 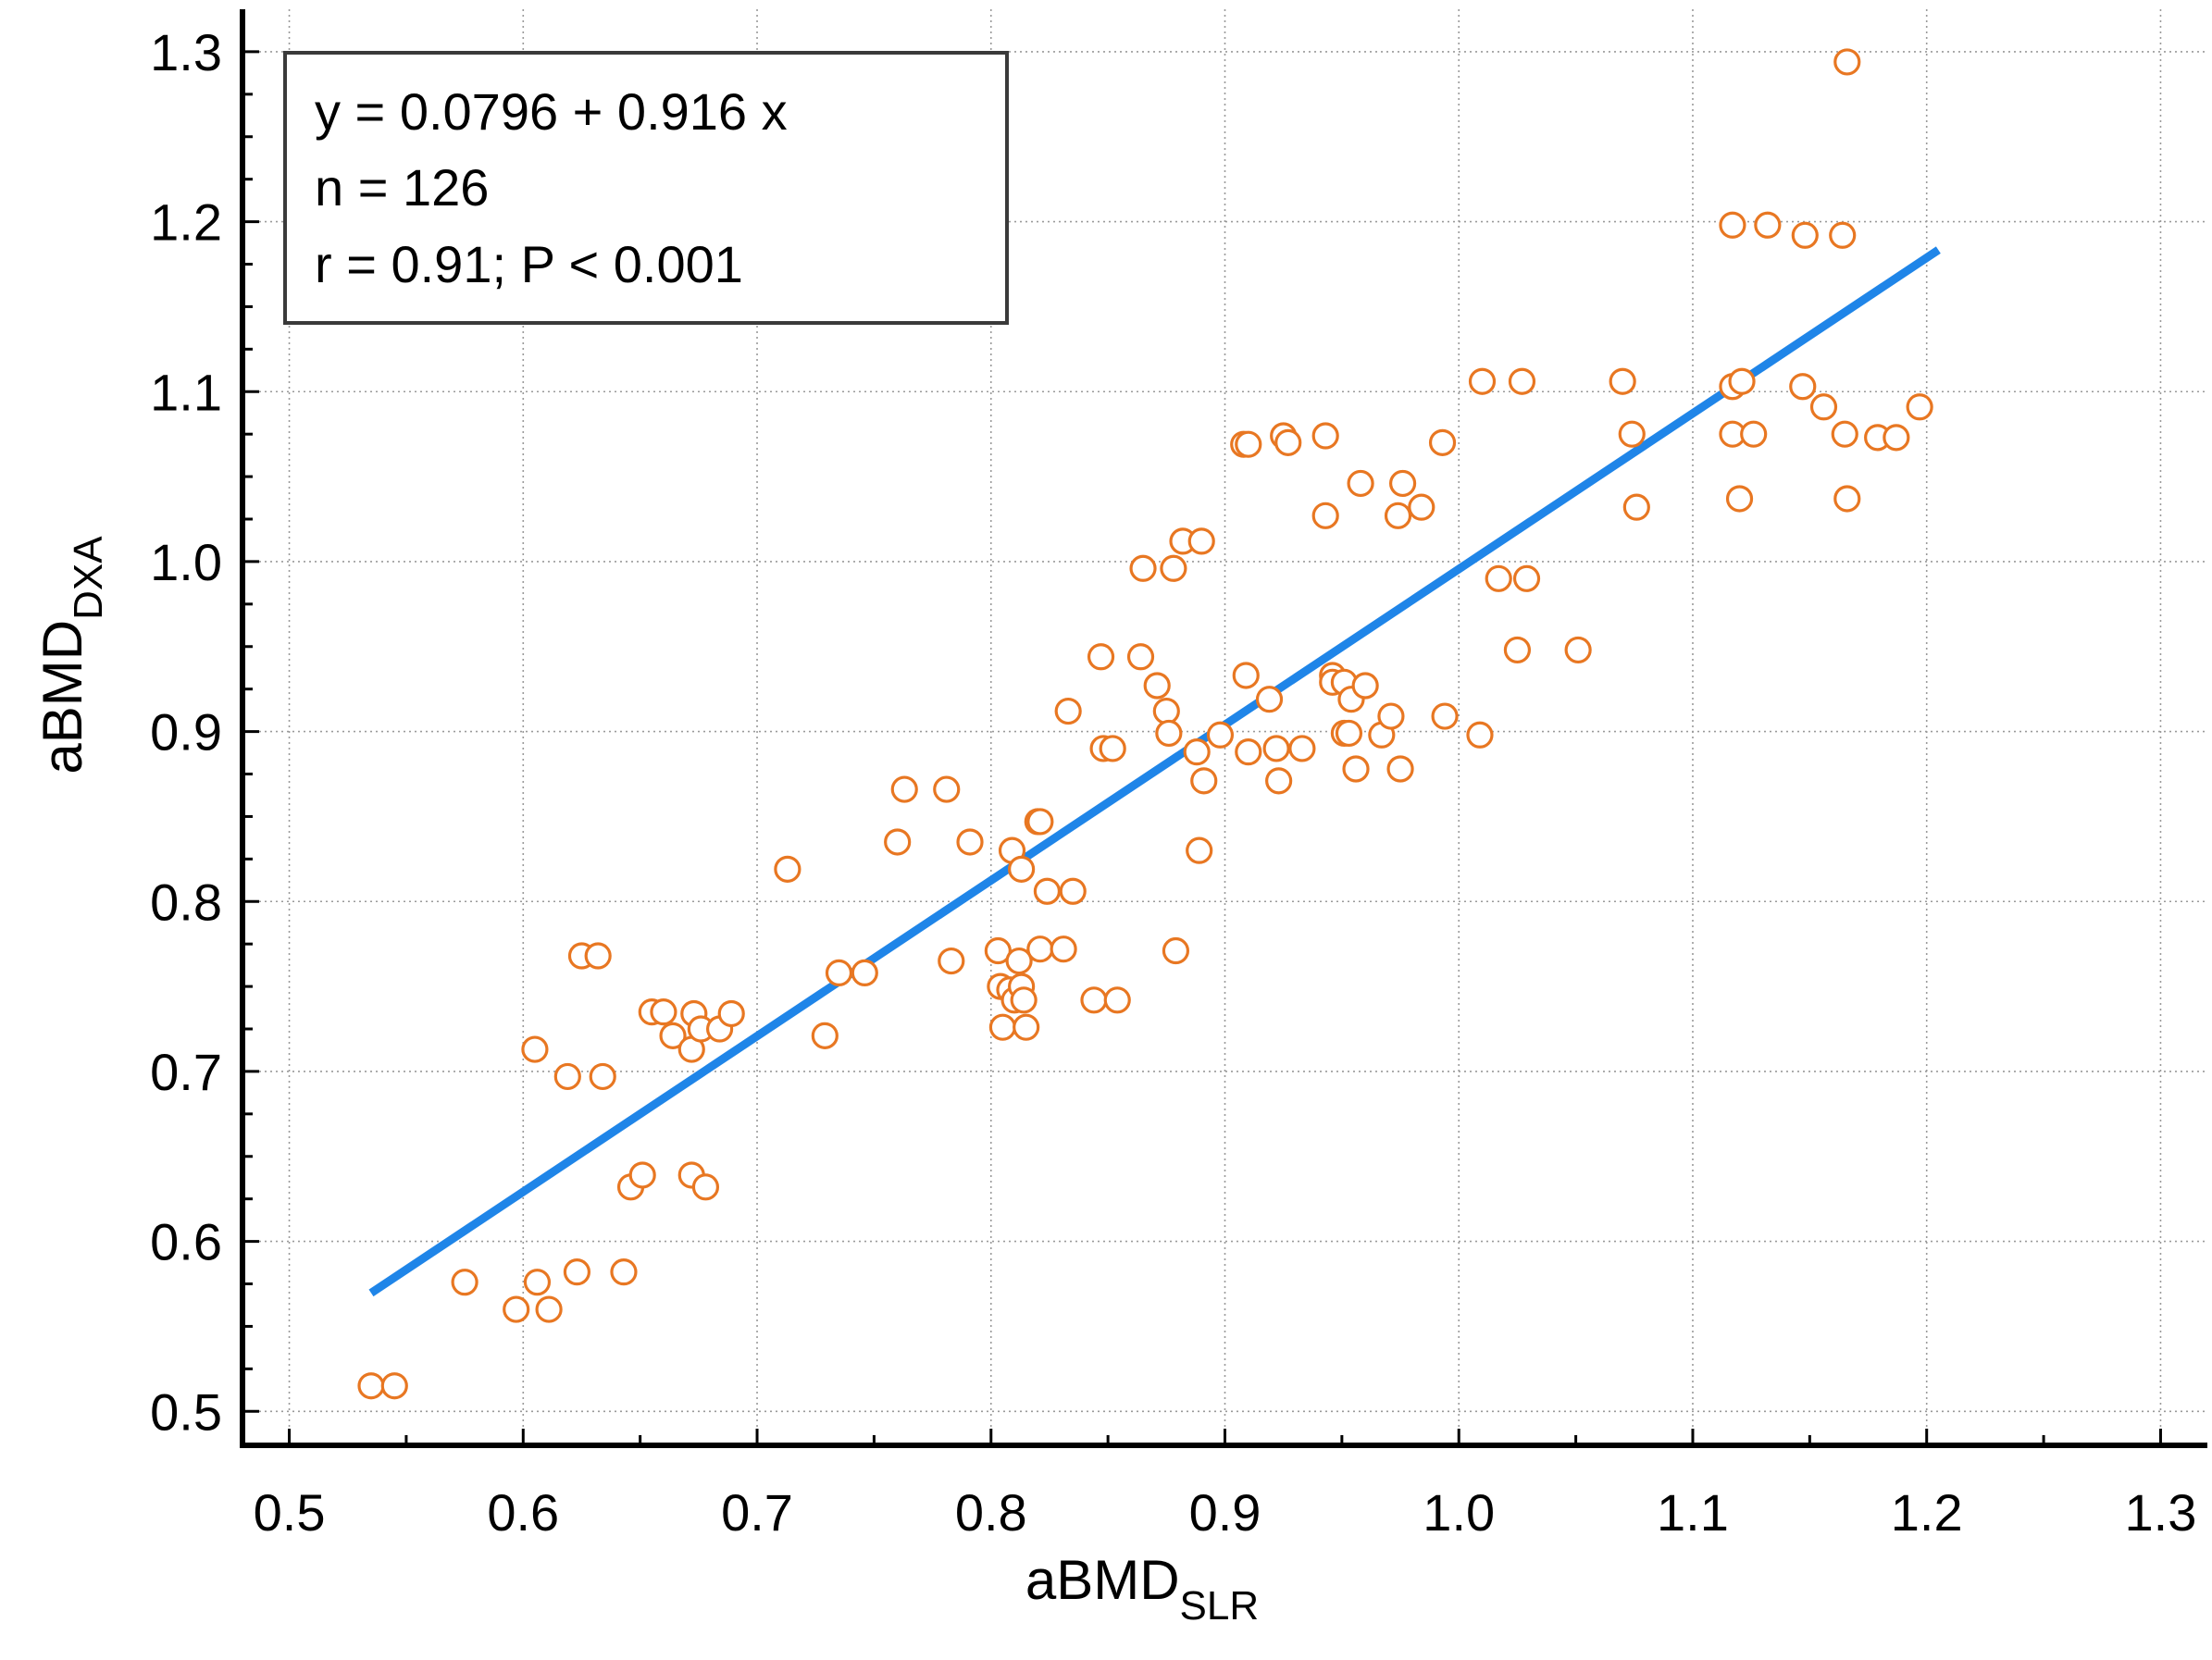 I want to click on correlation-stats: r = 0.91; P < 0.001, so click(x=529, y=264).